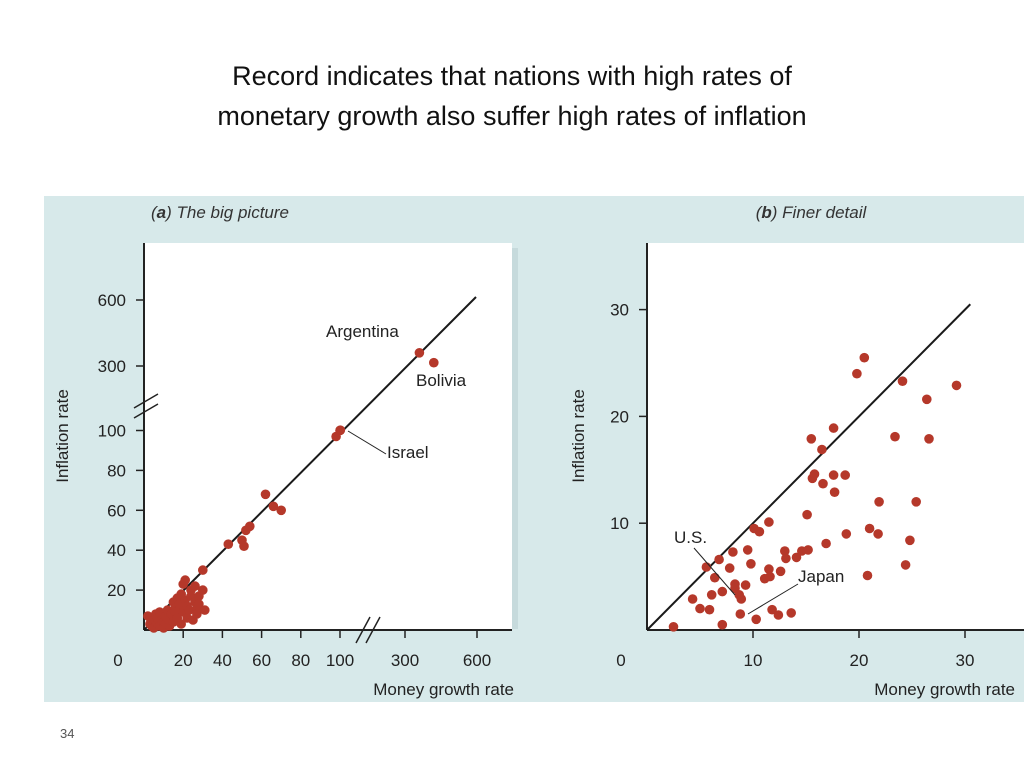 Image resolution: width=1024 pixels, height=768 pixels. I want to click on panel-b-x-ticks: 0 10 20 30, so click(795, 650).